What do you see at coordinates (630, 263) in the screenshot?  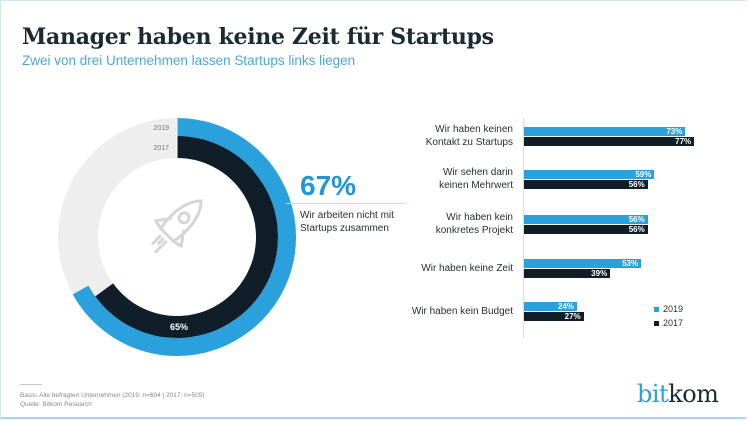 I see `bar-value-label: 53%` at bounding box center [630, 263].